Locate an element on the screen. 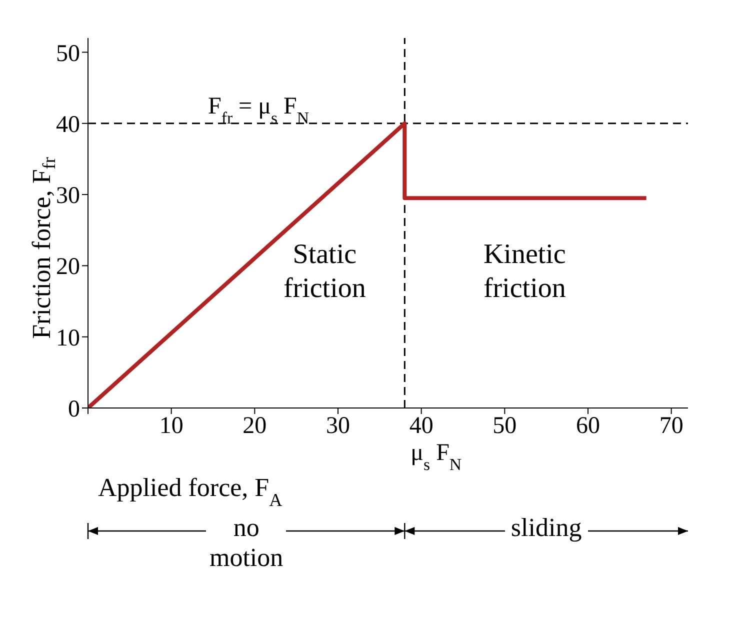 Image resolution: width=730 pixels, height=626 pixels. y-tick-label: 50 is located at coordinates (68, 53).